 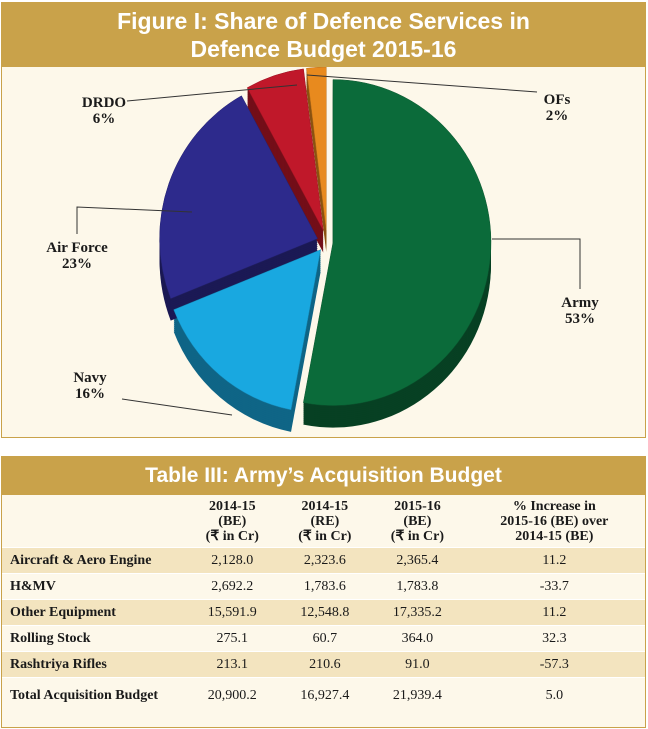 I want to click on column-header-line: 2015-16, so click(x=417, y=506).